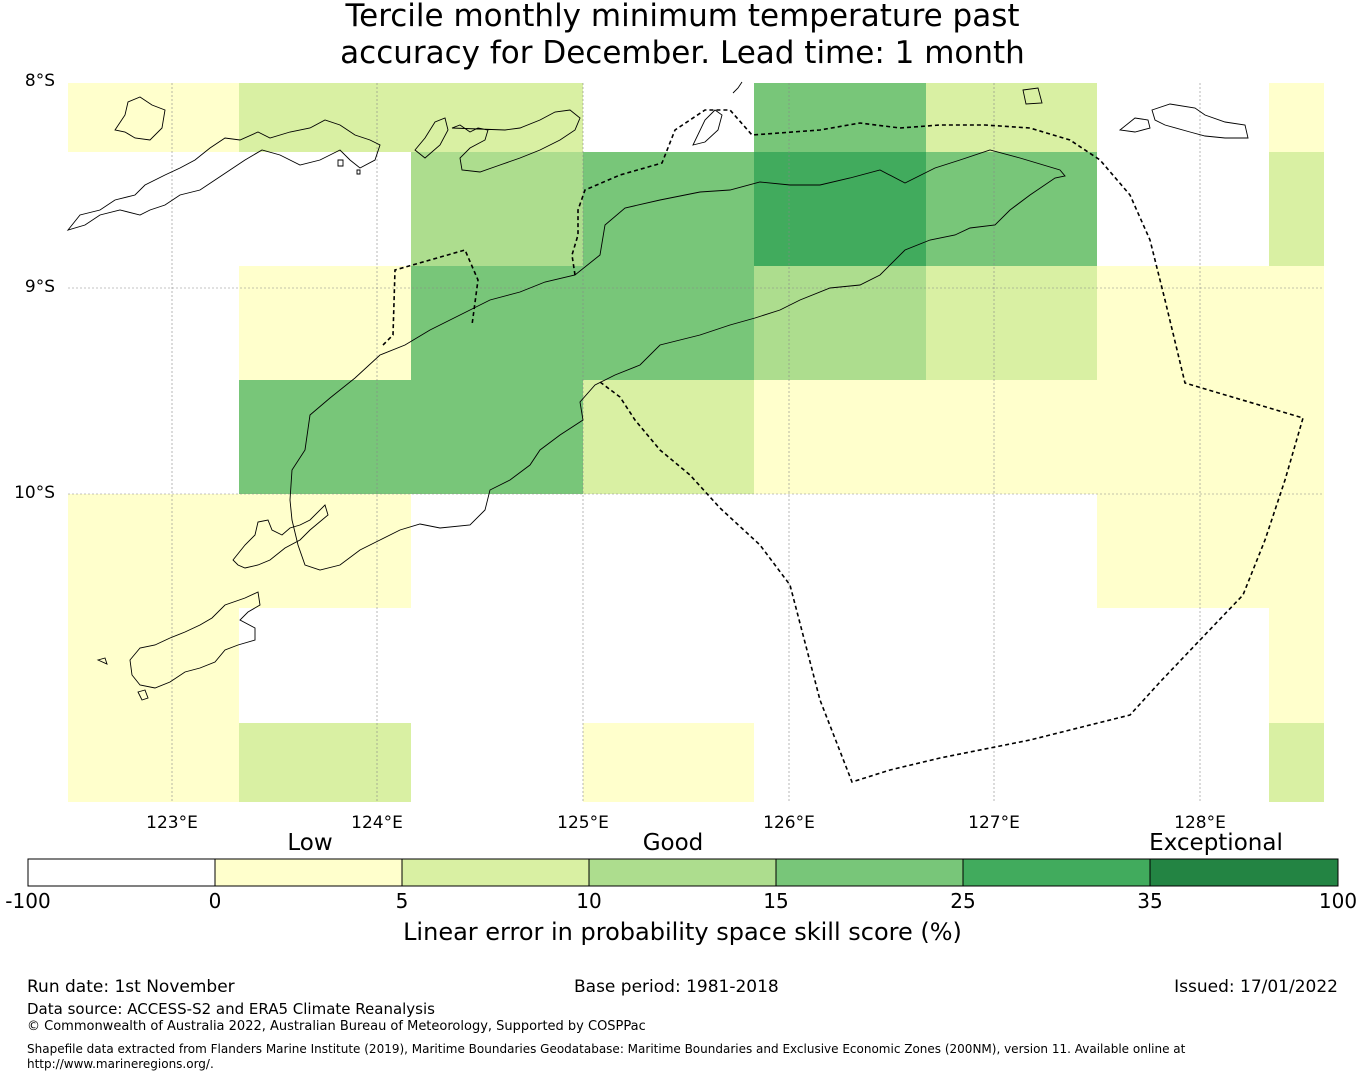 This screenshot has width=1365, height=1080. Describe the element at coordinates (377, 823) in the screenshot. I see `lon-label-124e: 124°E` at that location.